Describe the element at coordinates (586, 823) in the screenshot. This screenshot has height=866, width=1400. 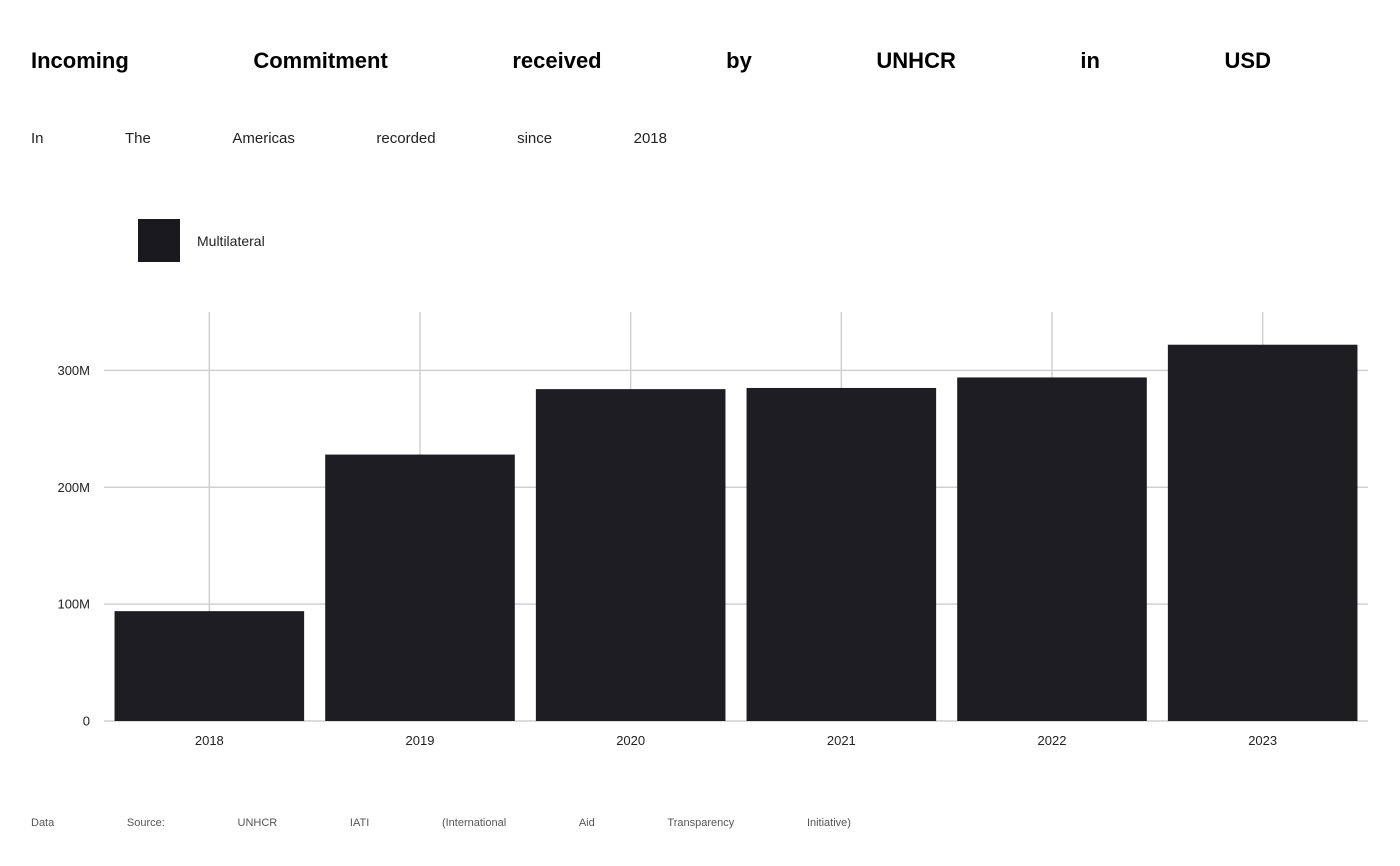
I see `caption-word: Aid` at that location.